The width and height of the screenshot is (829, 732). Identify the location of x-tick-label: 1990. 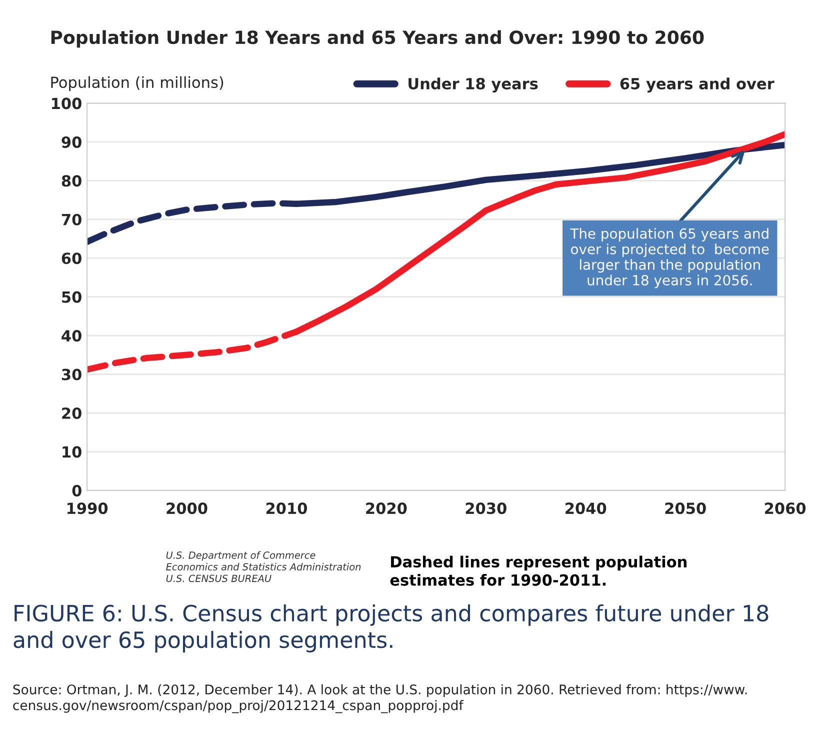
(88, 508).